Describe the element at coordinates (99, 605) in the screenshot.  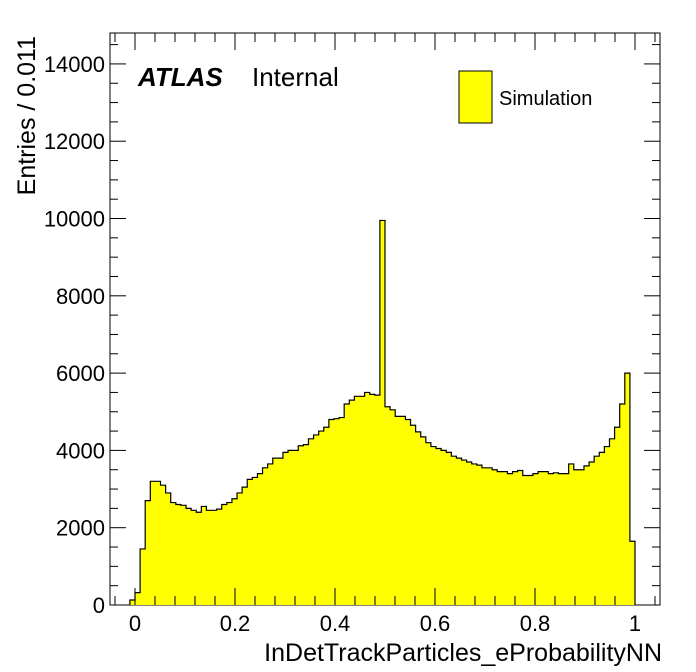
I see `y-tick-label: 0` at that location.